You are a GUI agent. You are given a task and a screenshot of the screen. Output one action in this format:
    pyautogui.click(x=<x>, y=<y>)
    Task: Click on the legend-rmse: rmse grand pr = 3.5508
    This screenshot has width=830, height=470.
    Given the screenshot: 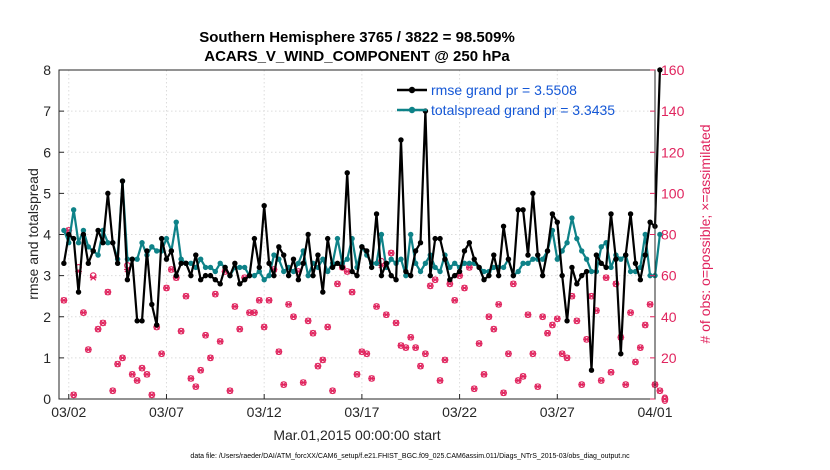 What is the action you would take?
    pyautogui.click(x=504, y=90)
    